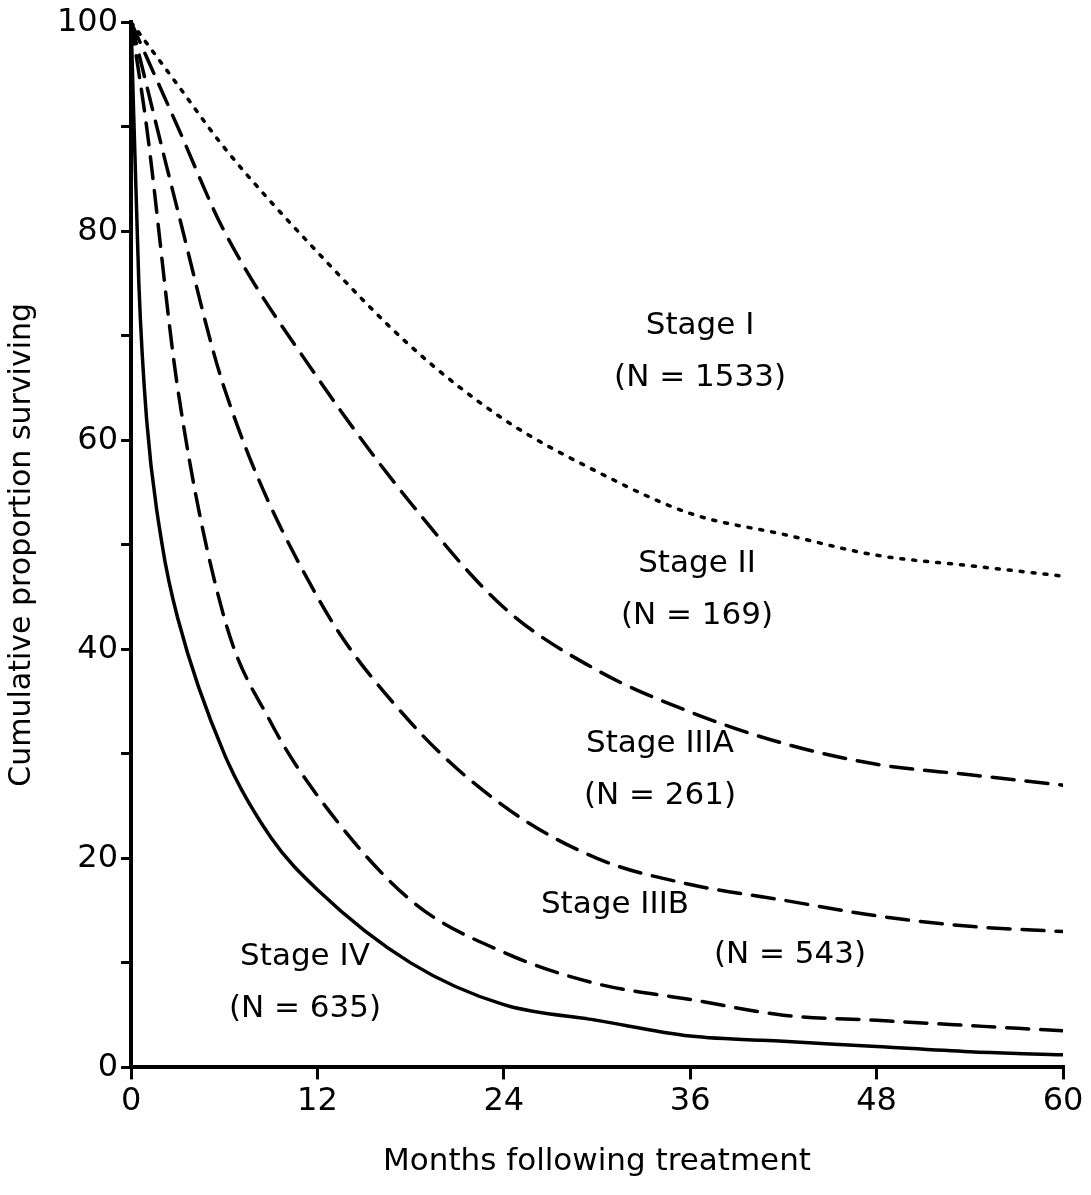 The image size is (1091, 1195). What do you see at coordinates (98, 855) in the screenshot?
I see `y-tick-label: 20` at bounding box center [98, 855].